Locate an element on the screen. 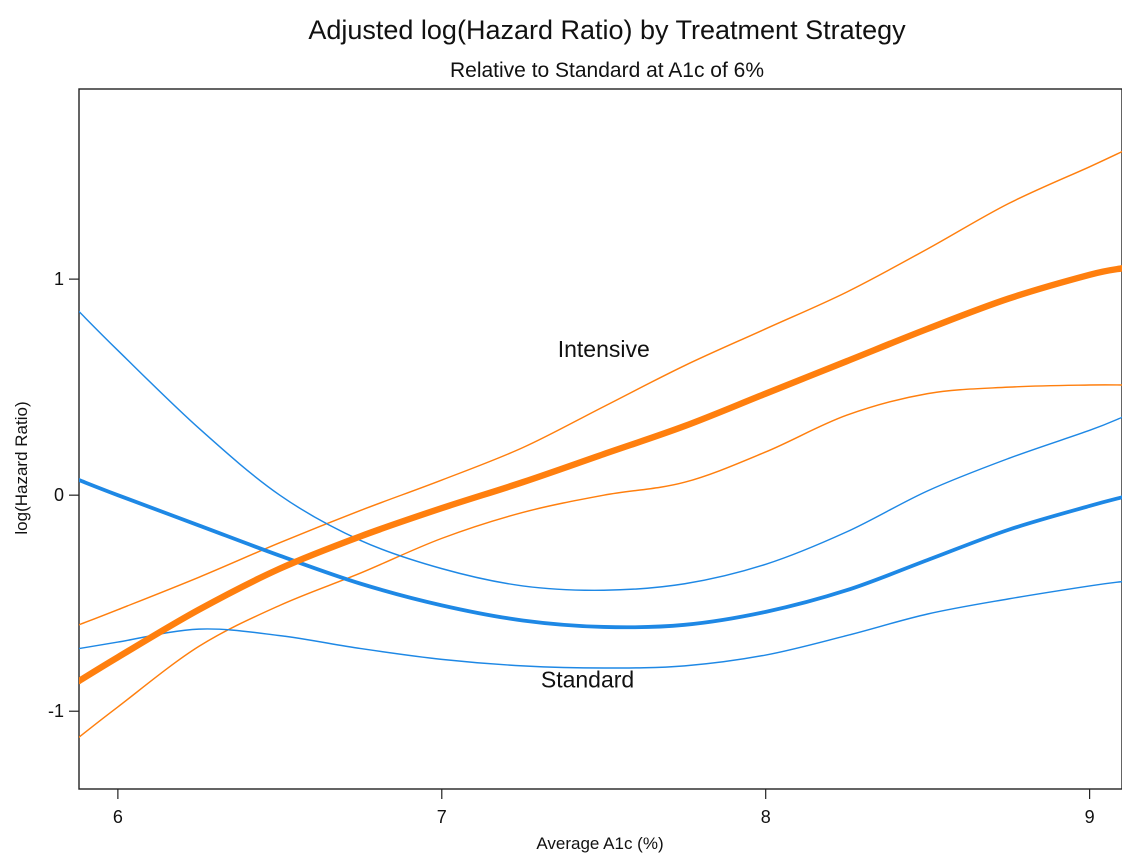  standard-lower-line is located at coordinates (600, 624).